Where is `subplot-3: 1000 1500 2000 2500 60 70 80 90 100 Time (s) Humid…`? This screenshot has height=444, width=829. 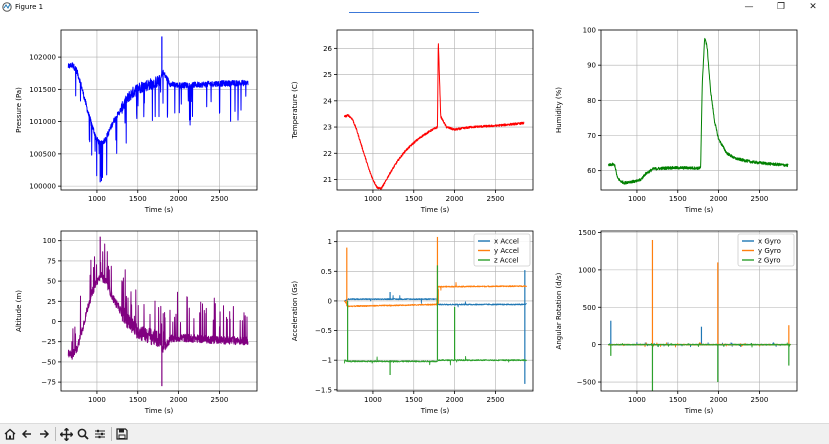
subplot-3: 1000 1500 2000 2500 60 70 80 90 100 Time (s) Humid… is located at coordinates (676, 120).